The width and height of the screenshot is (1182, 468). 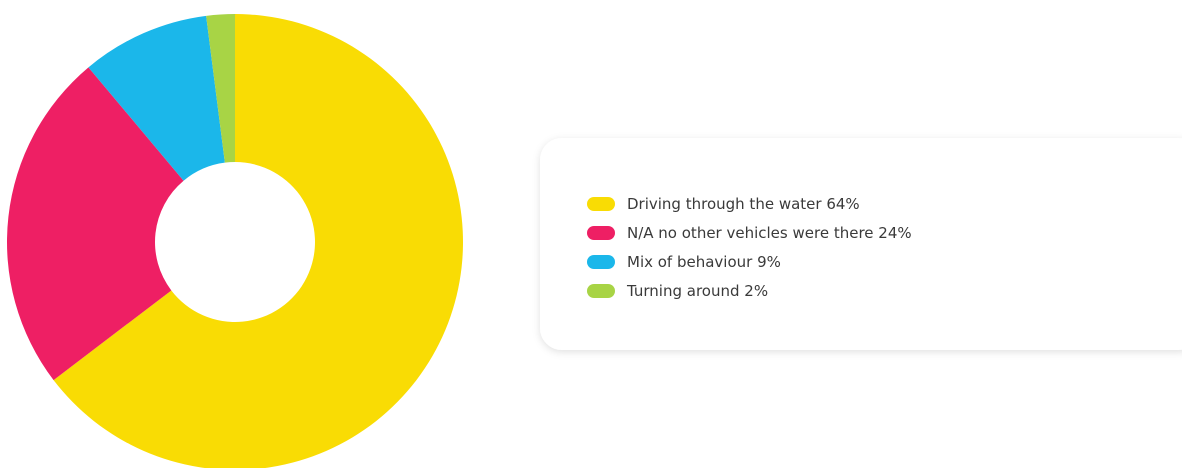 What do you see at coordinates (683, 291) in the screenshot?
I see `legend-name: Turning around` at bounding box center [683, 291].